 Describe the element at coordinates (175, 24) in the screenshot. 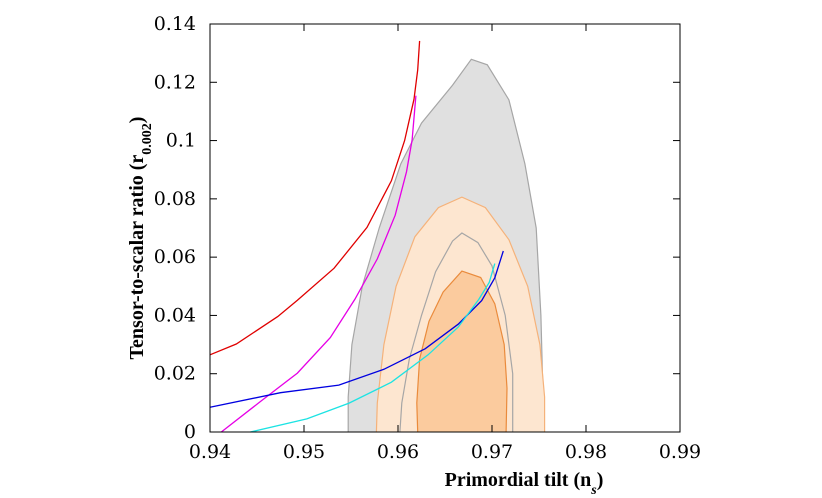

I see `y-tick-label: 0.14` at that location.